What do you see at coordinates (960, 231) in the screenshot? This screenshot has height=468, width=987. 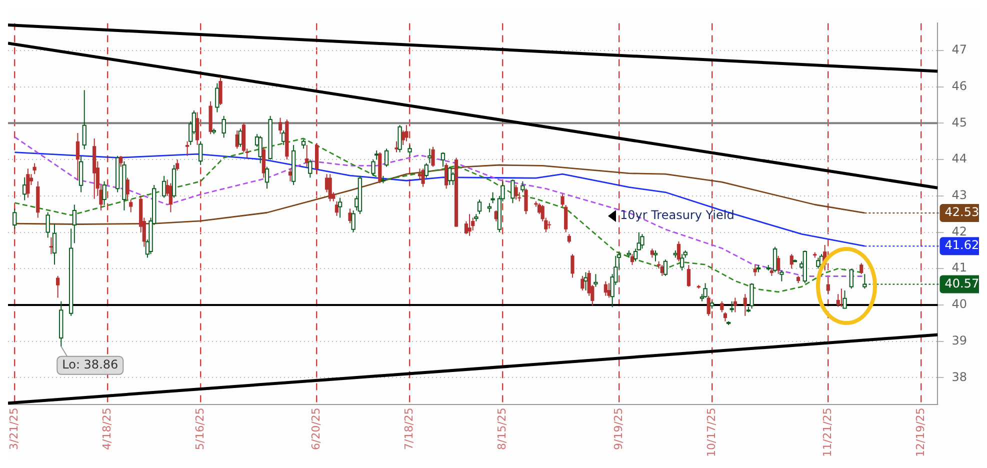 I see `y-tick-label: 42` at bounding box center [960, 231].